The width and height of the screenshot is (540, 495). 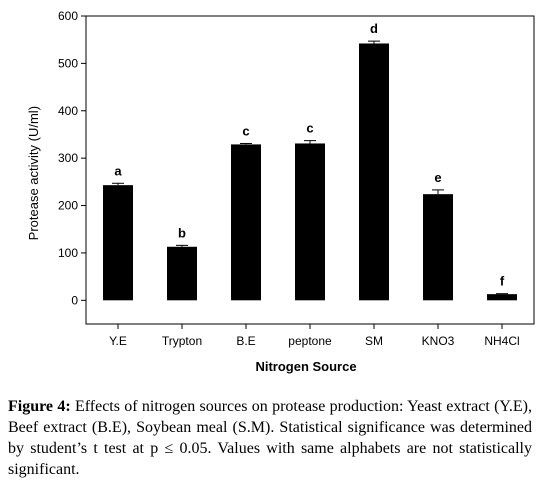 What do you see at coordinates (68, 16) in the screenshot?
I see `y-tick-label: 600` at bounding box center [68, 16].